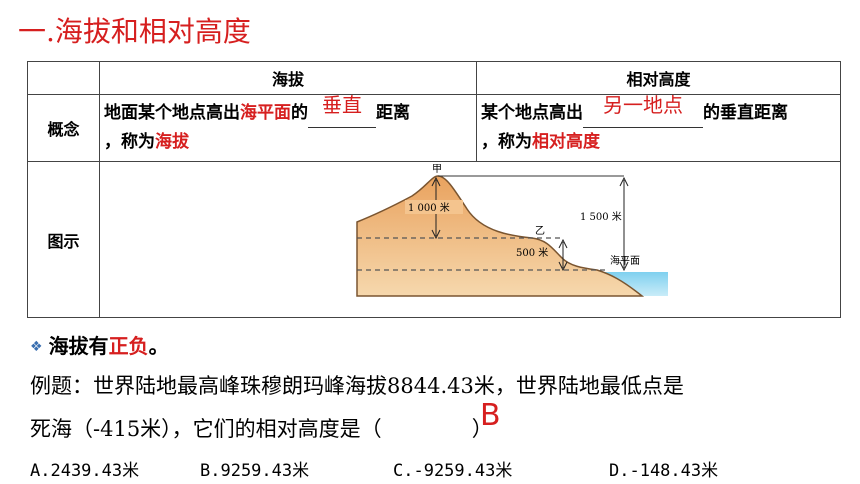 This screenshot has width=860, height=484. Describe the element at coordinates (129, 142) in the screenshot. I see `altitude-def-line2: ，称为` at that location.